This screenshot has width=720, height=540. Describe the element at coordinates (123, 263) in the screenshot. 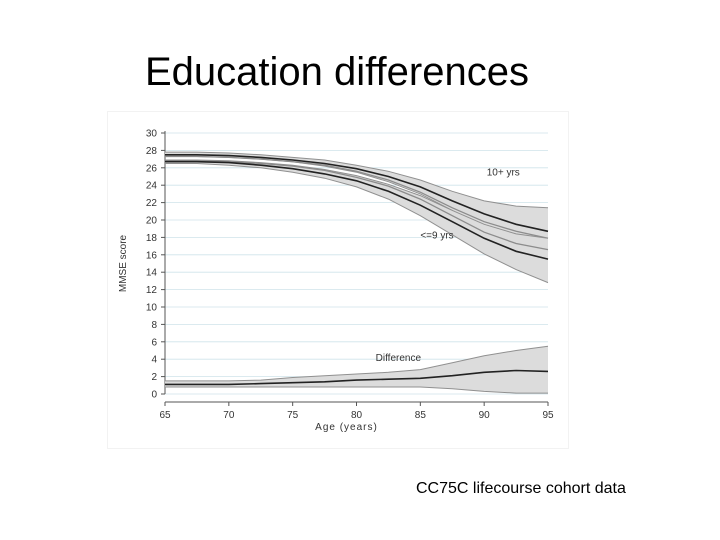

I see `y-axis-title: MMSE score` at that location.